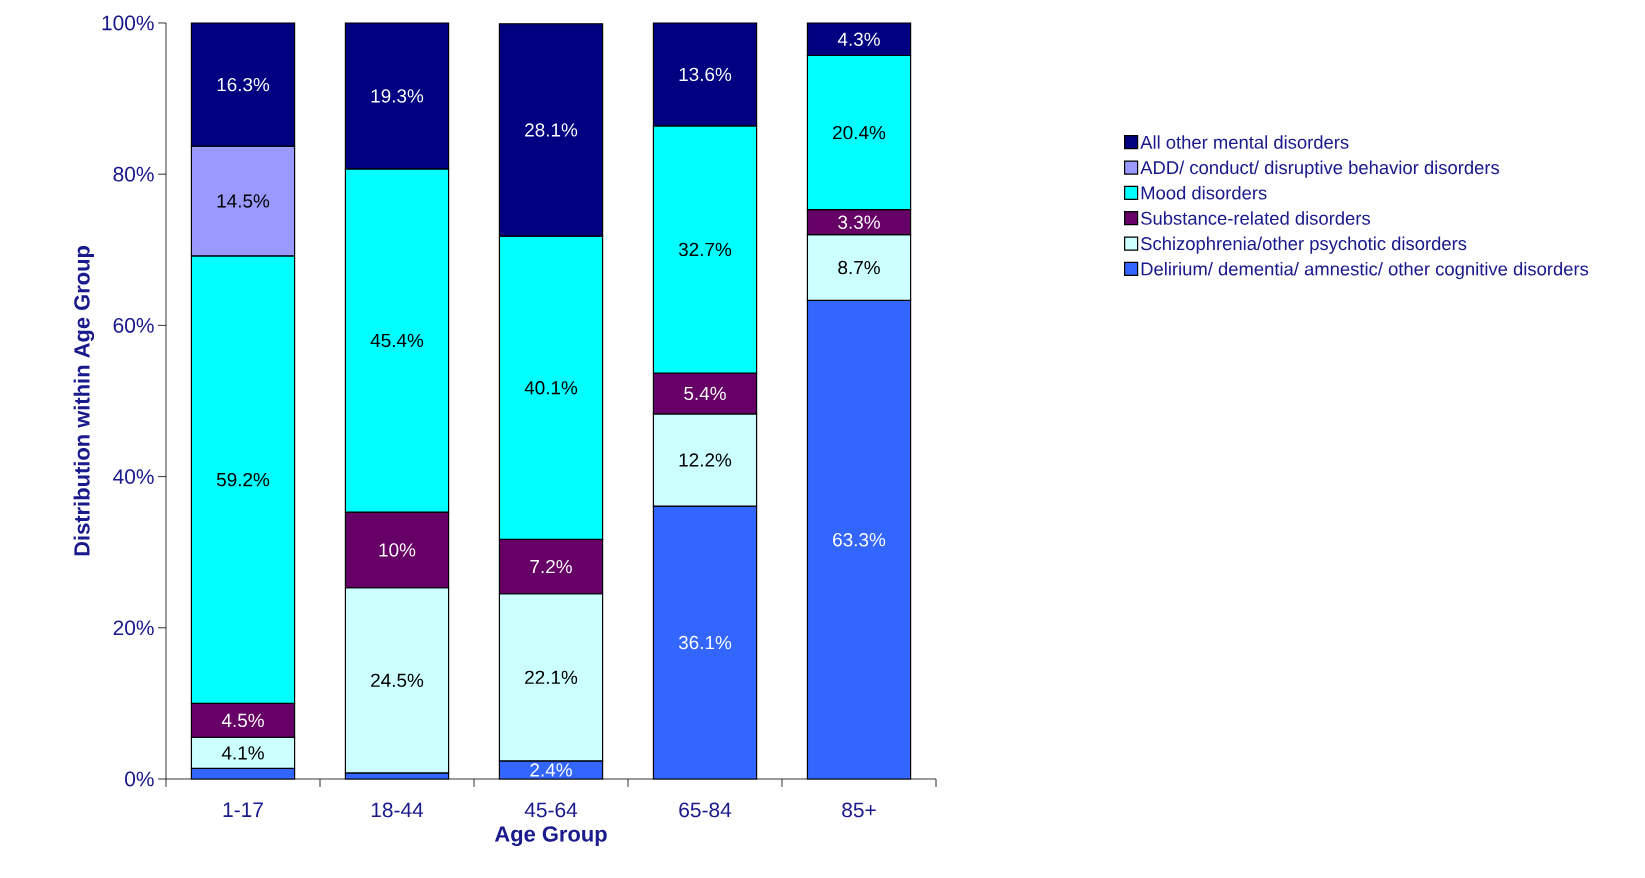 The height and width of the screenshot is (878, 1645). Describe the element at coordinates (705, 460) in the screenshot. I see `data-label: 12.2%` at that location.